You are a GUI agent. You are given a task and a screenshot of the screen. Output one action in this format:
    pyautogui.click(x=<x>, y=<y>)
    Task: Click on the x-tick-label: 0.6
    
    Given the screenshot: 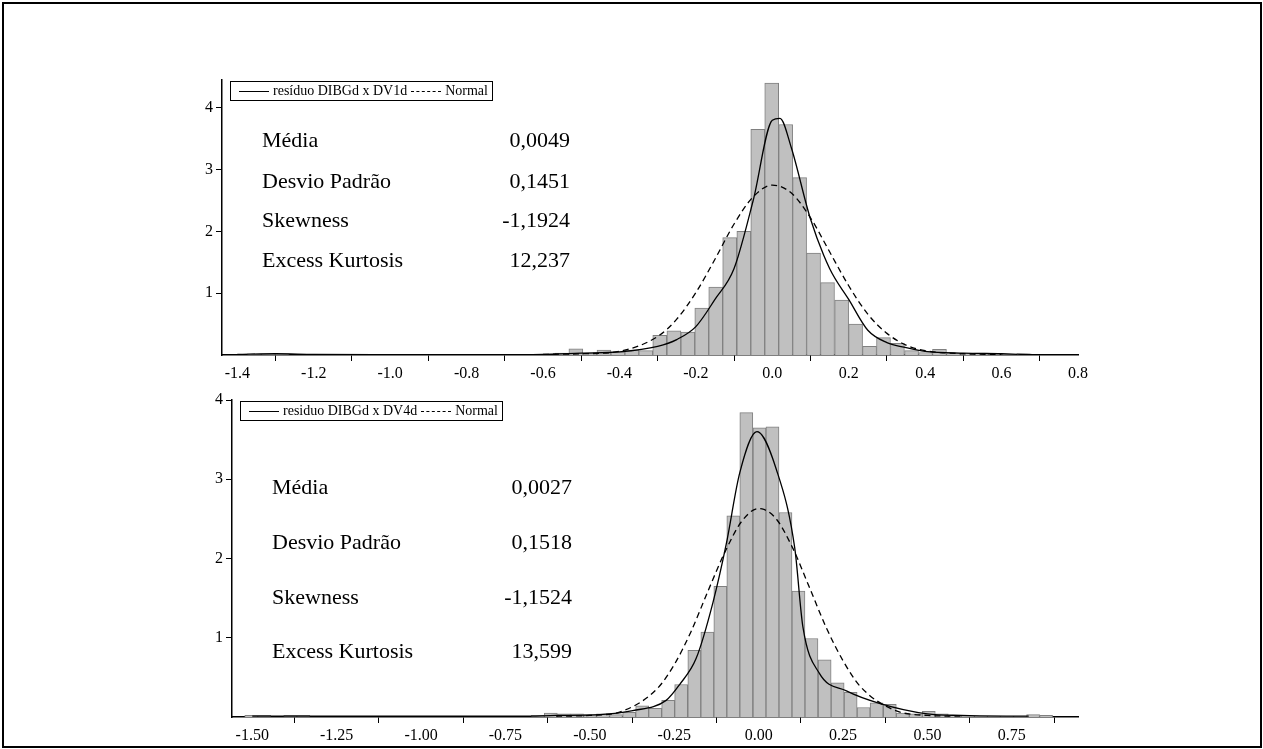 What is the action you would take?
    pyautogui.click(x=1001, y=372)
    